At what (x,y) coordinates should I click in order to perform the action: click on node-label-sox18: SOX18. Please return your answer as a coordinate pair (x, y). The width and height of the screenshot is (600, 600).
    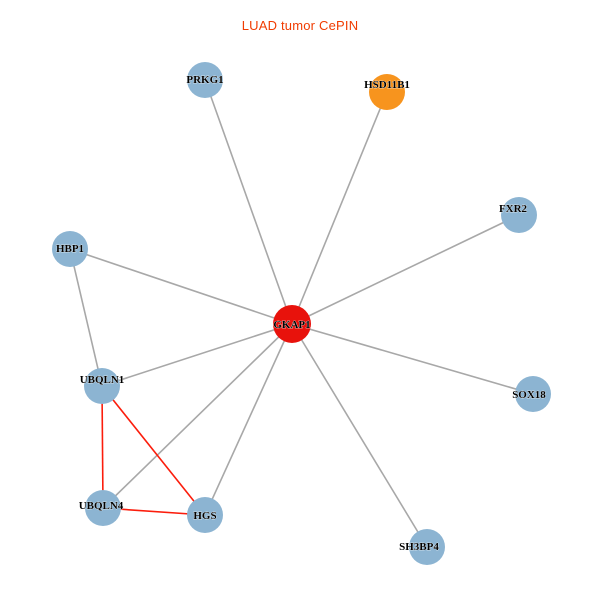
    Looking at the image, I should click on (529, 395).